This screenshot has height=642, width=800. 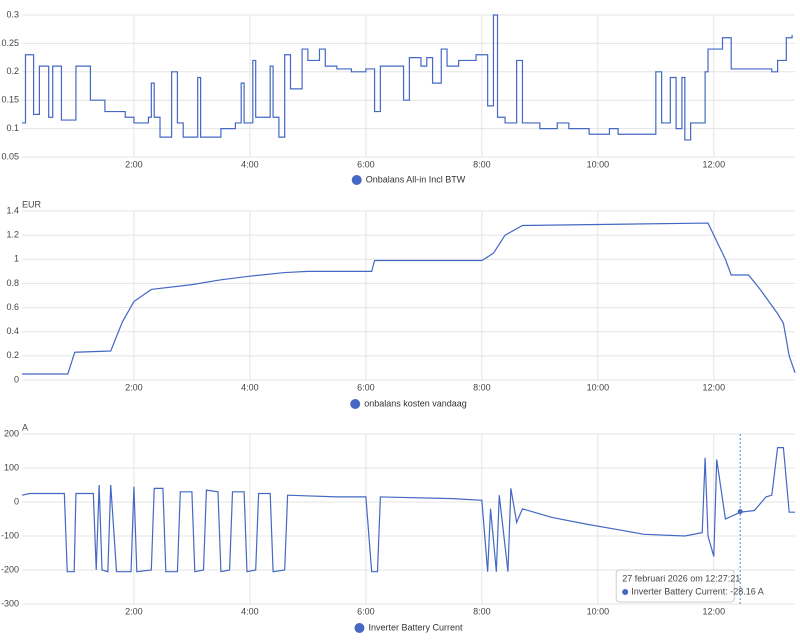 What do you see at coordinates (12, 14) in the screenshot?
I see `y-tick-label: 0.3` at bounding box center [12, 14].